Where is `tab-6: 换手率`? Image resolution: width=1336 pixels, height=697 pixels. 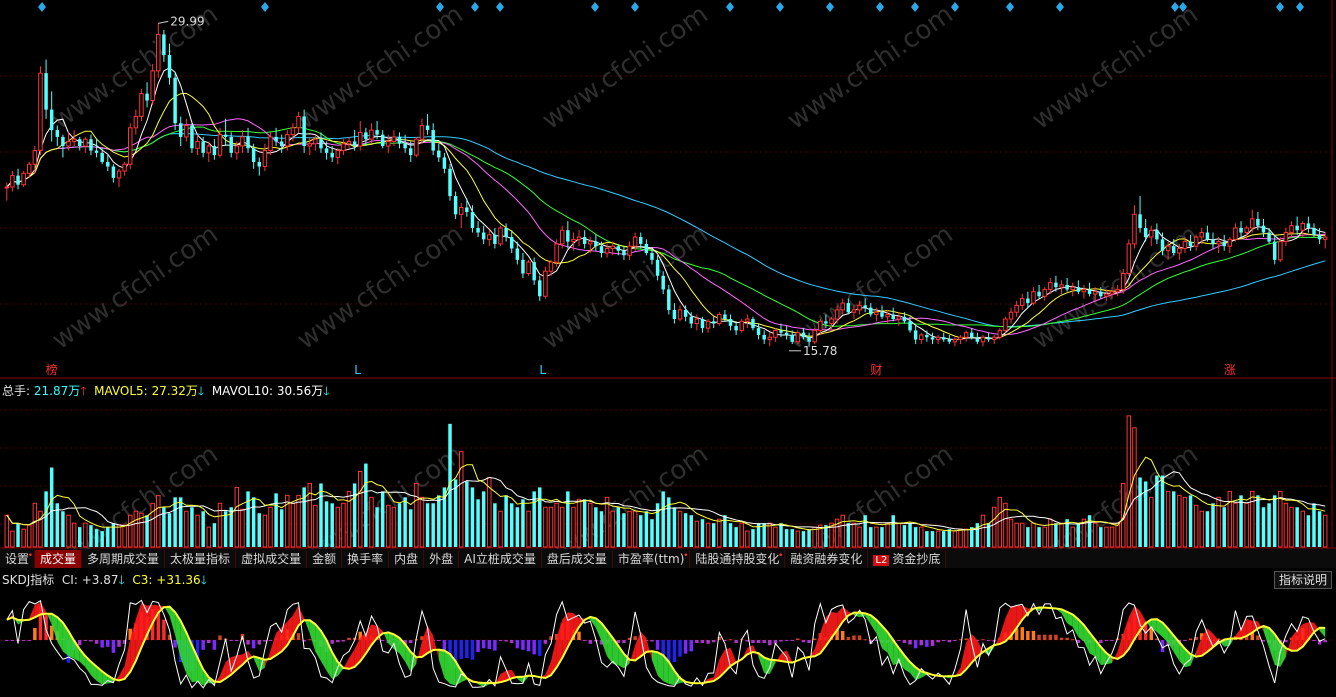 tab-6: 换手率 is located at coordinates (366, 558).